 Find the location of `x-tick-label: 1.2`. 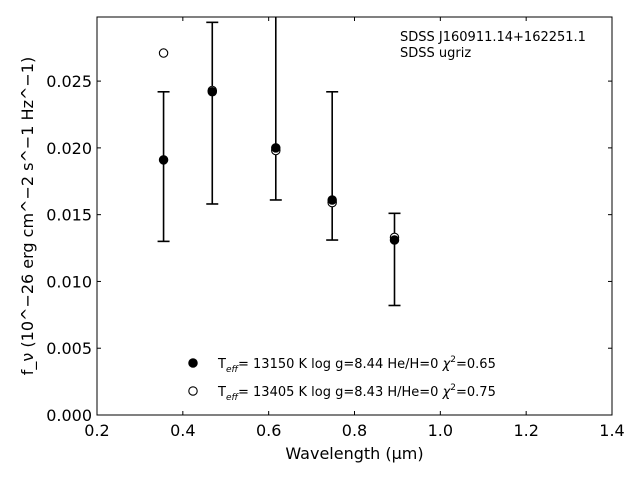

x-tick-label: 1.2 is located at coordinates (525, 430).